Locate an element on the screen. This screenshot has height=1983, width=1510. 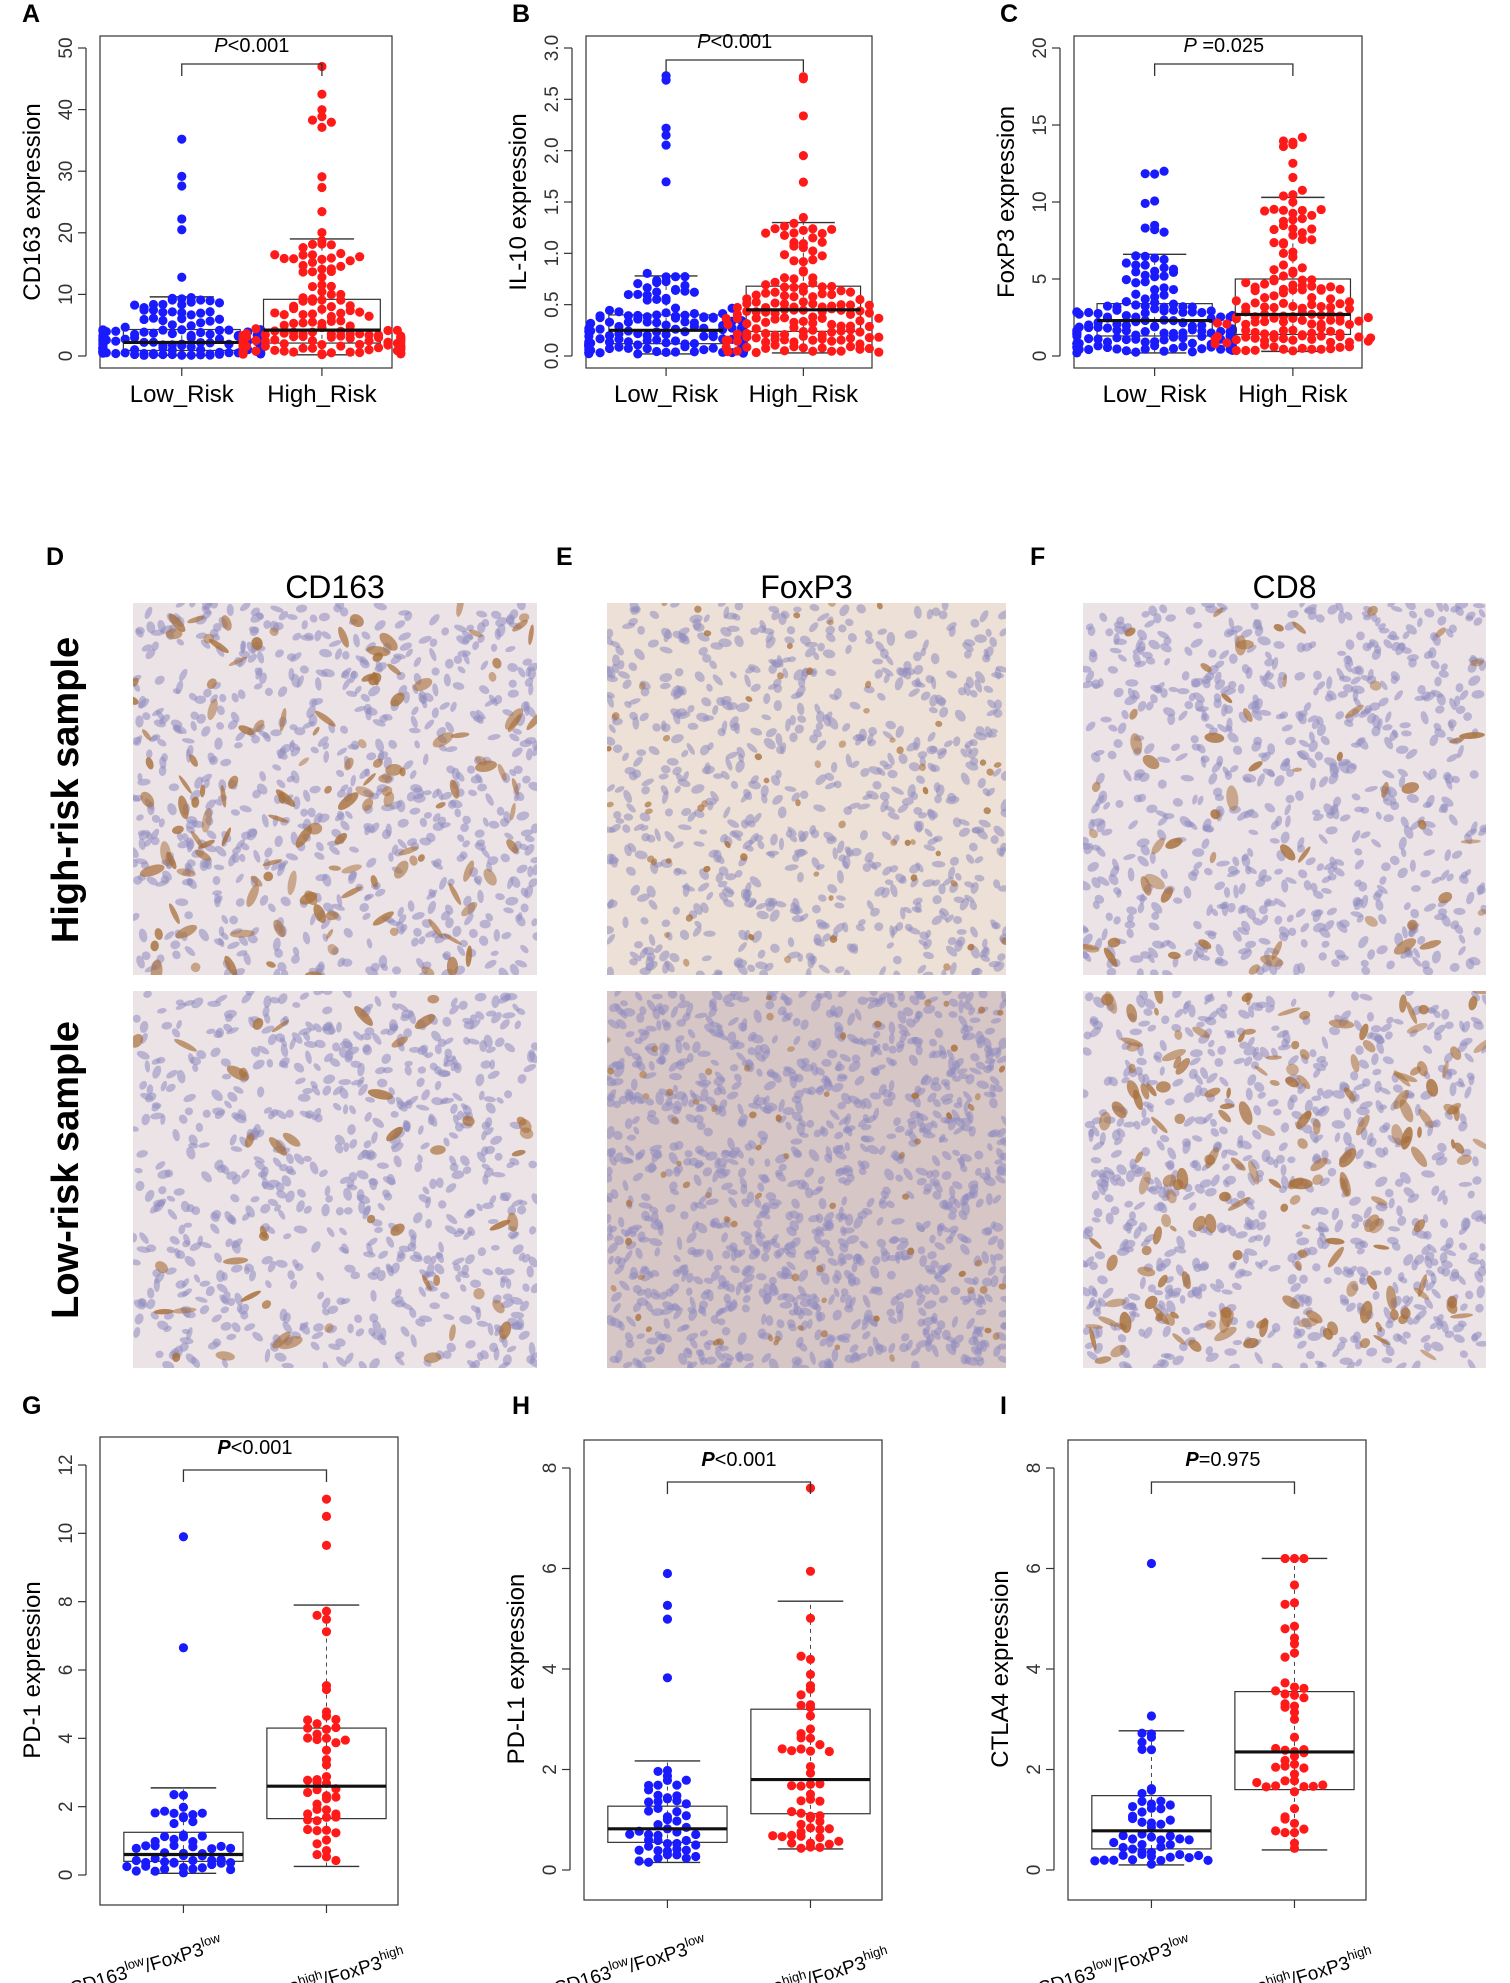
y-tick-label: 0 is located at coordinates (1034, 1870).